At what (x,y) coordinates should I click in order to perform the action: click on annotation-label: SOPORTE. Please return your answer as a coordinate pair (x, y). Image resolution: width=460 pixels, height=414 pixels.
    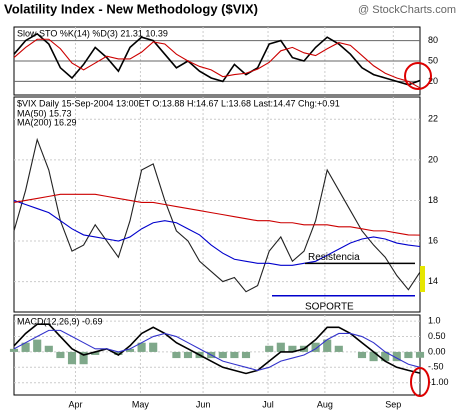
    Looking at the image, I should click on (329, 306).